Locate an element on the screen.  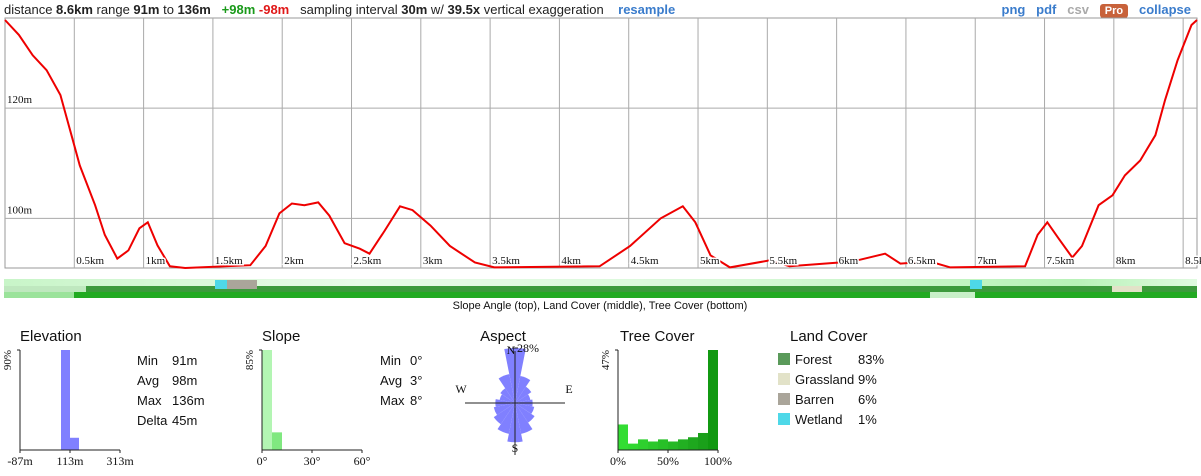
stat-value: 0° is located at coordinates (416, 360).